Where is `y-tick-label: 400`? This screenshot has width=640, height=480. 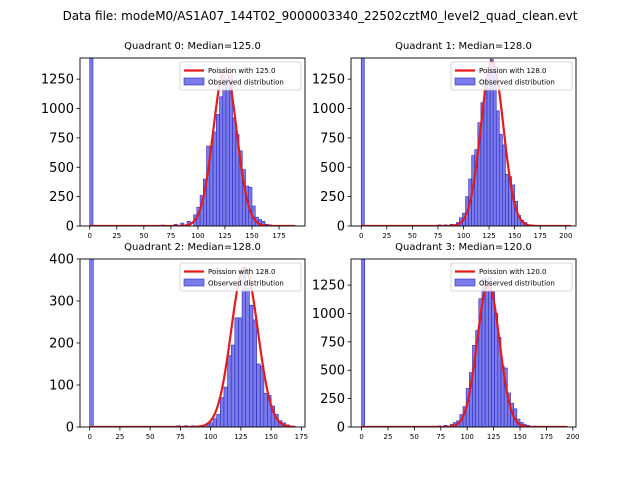
y-tick-label: 400 is located at coordinates (61, 260).